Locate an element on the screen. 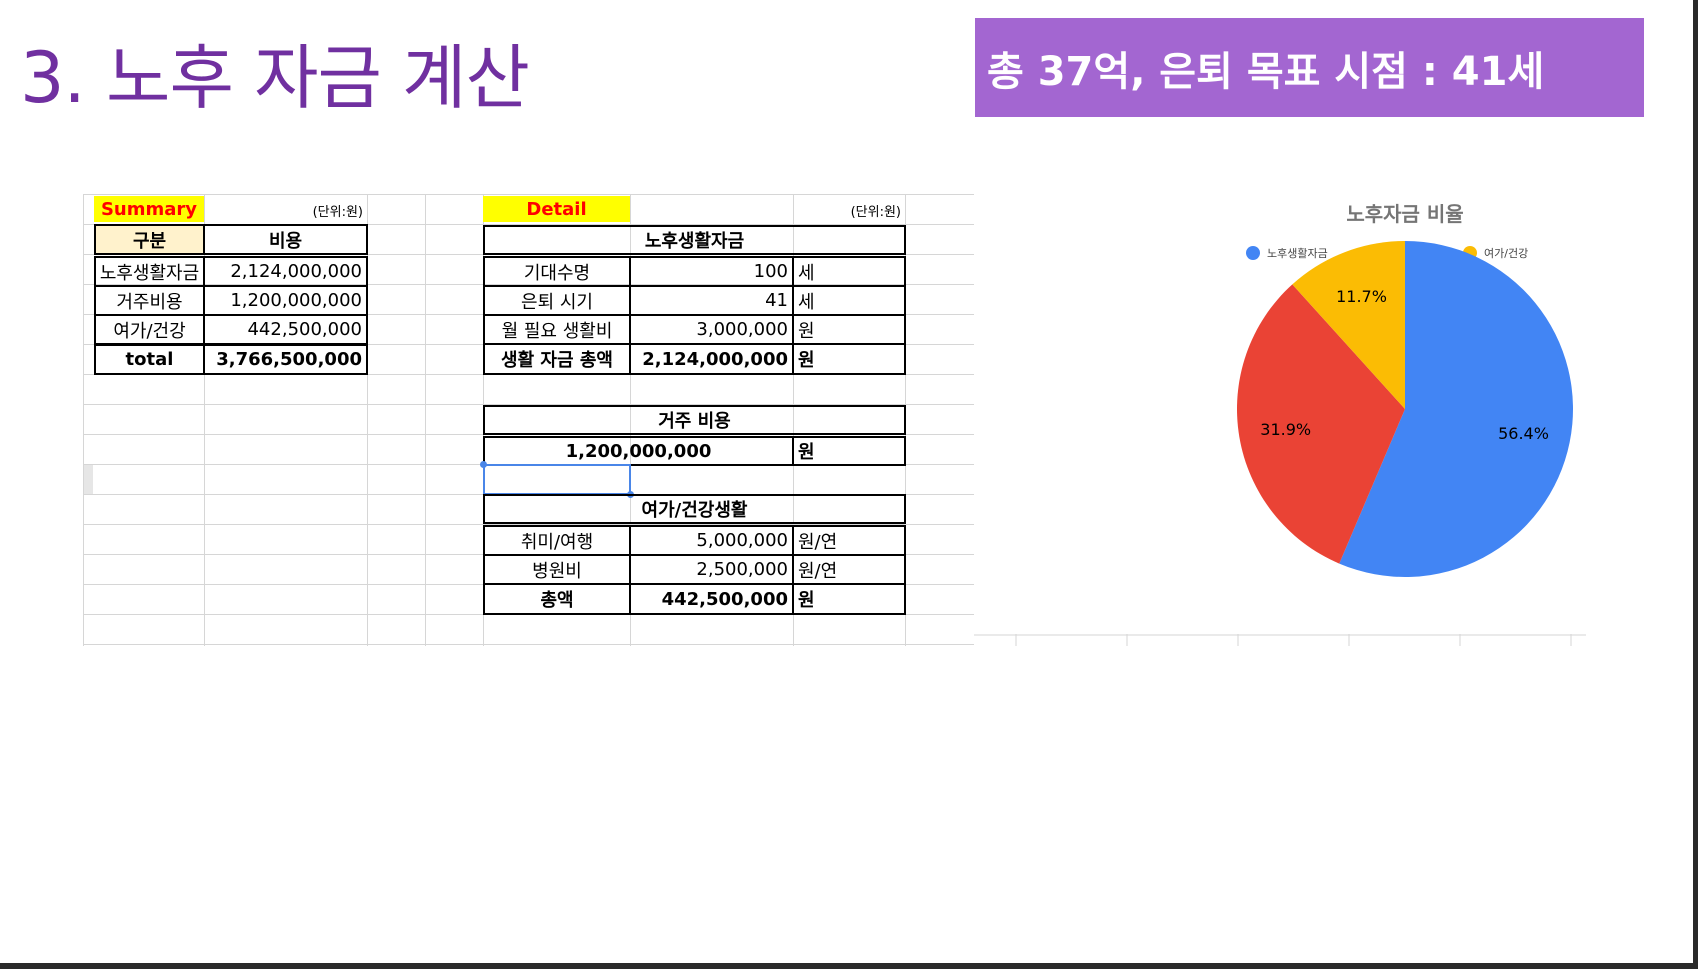  detail-header: Detail is located at coordinates (556, 209).